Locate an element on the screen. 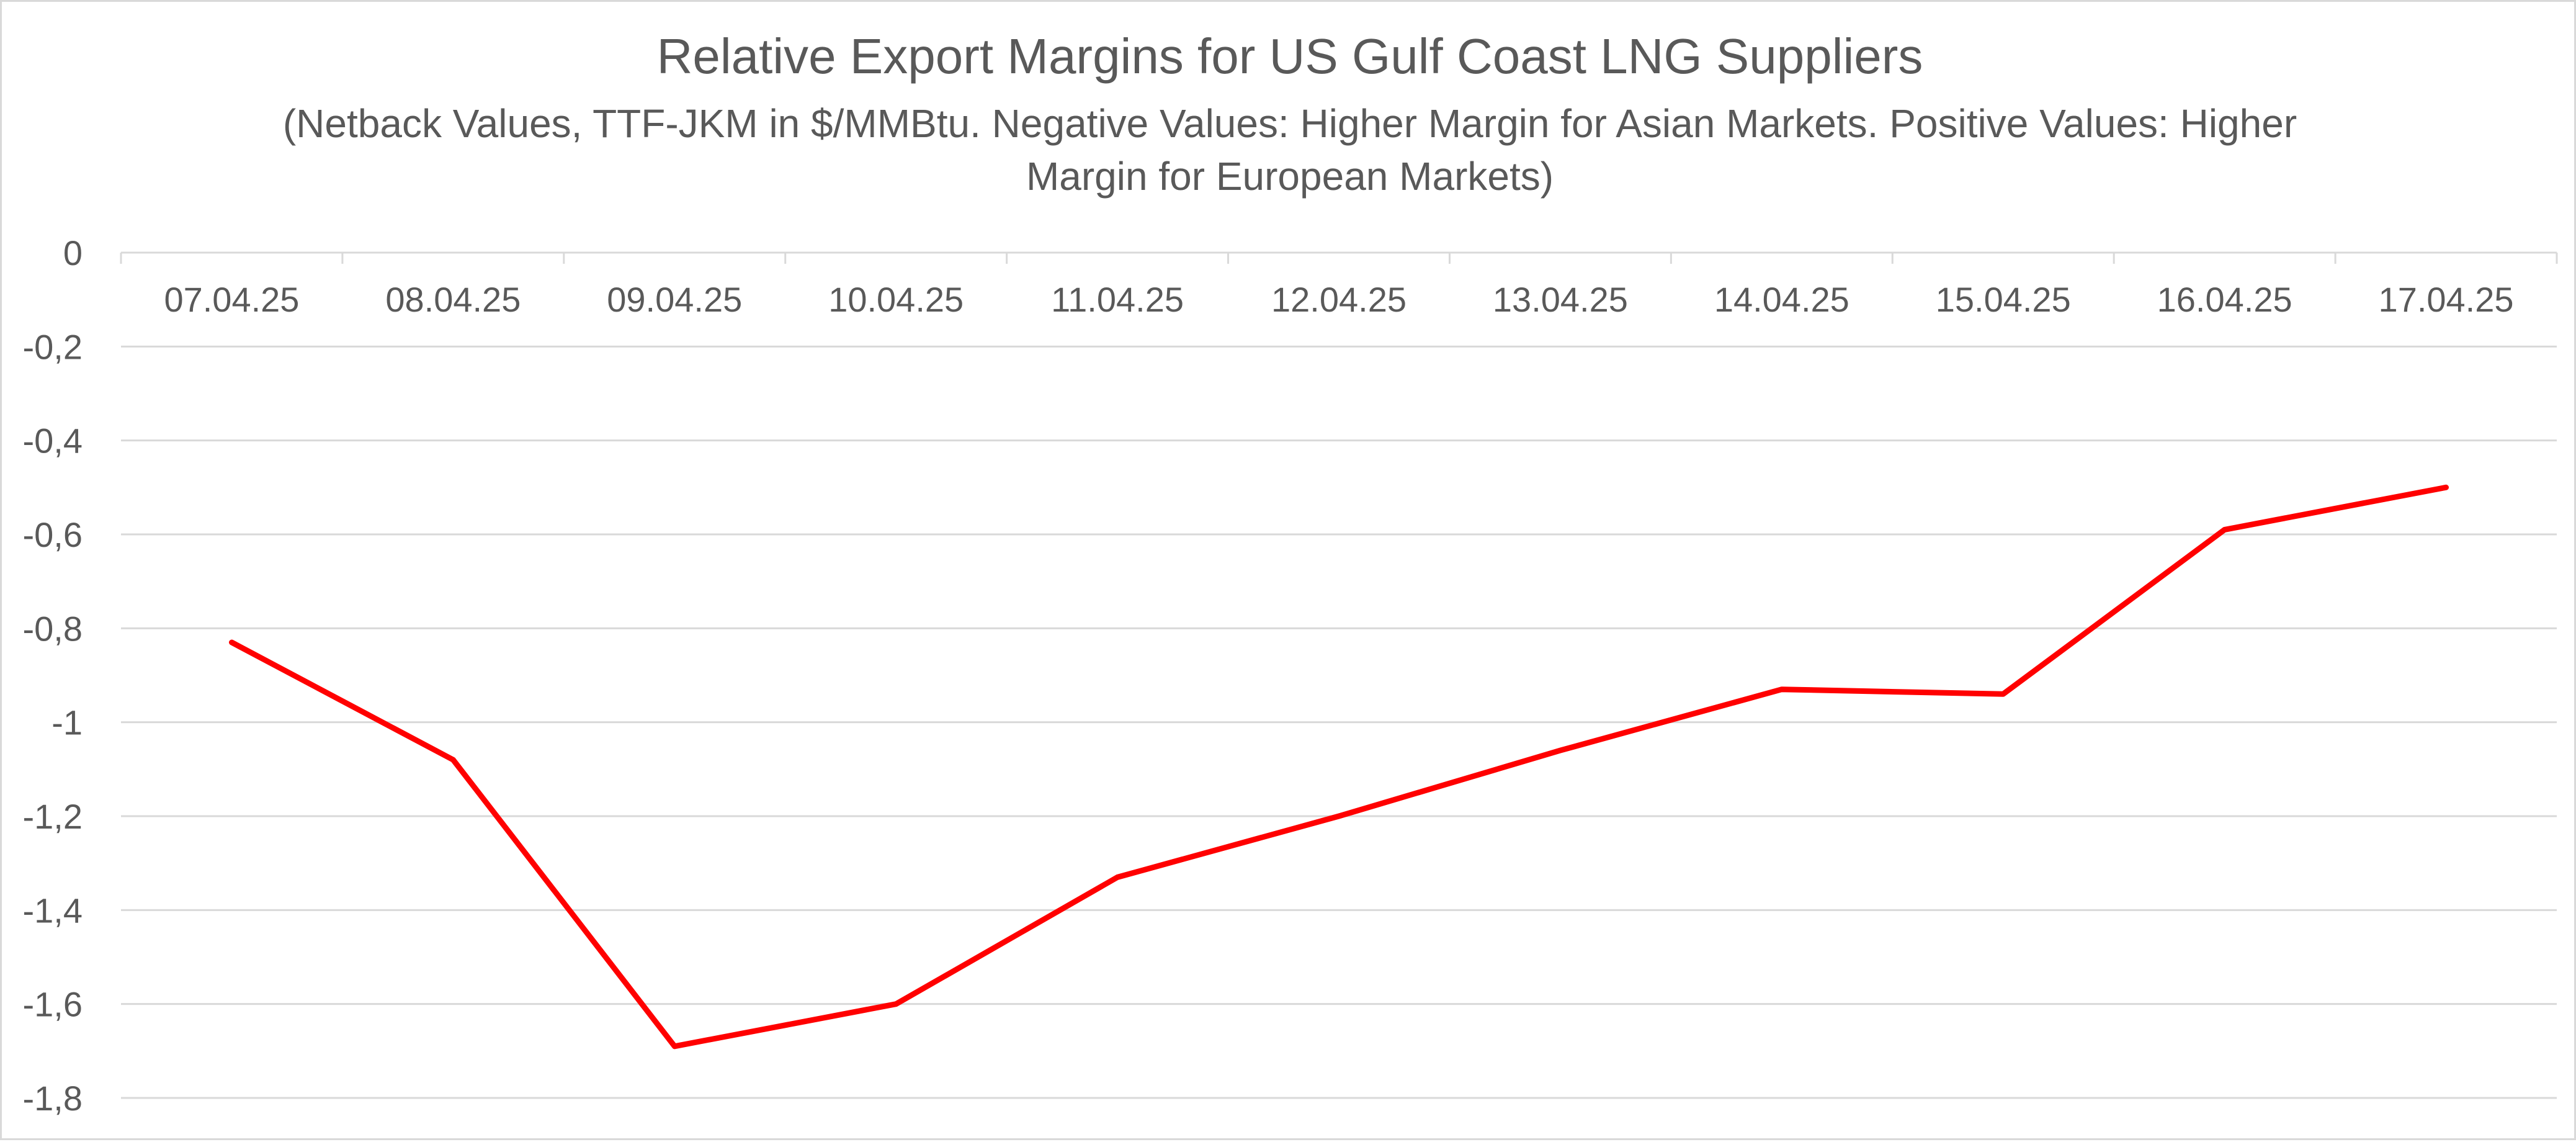  y-tick-label: -1 is located at coordinates (67, 722).